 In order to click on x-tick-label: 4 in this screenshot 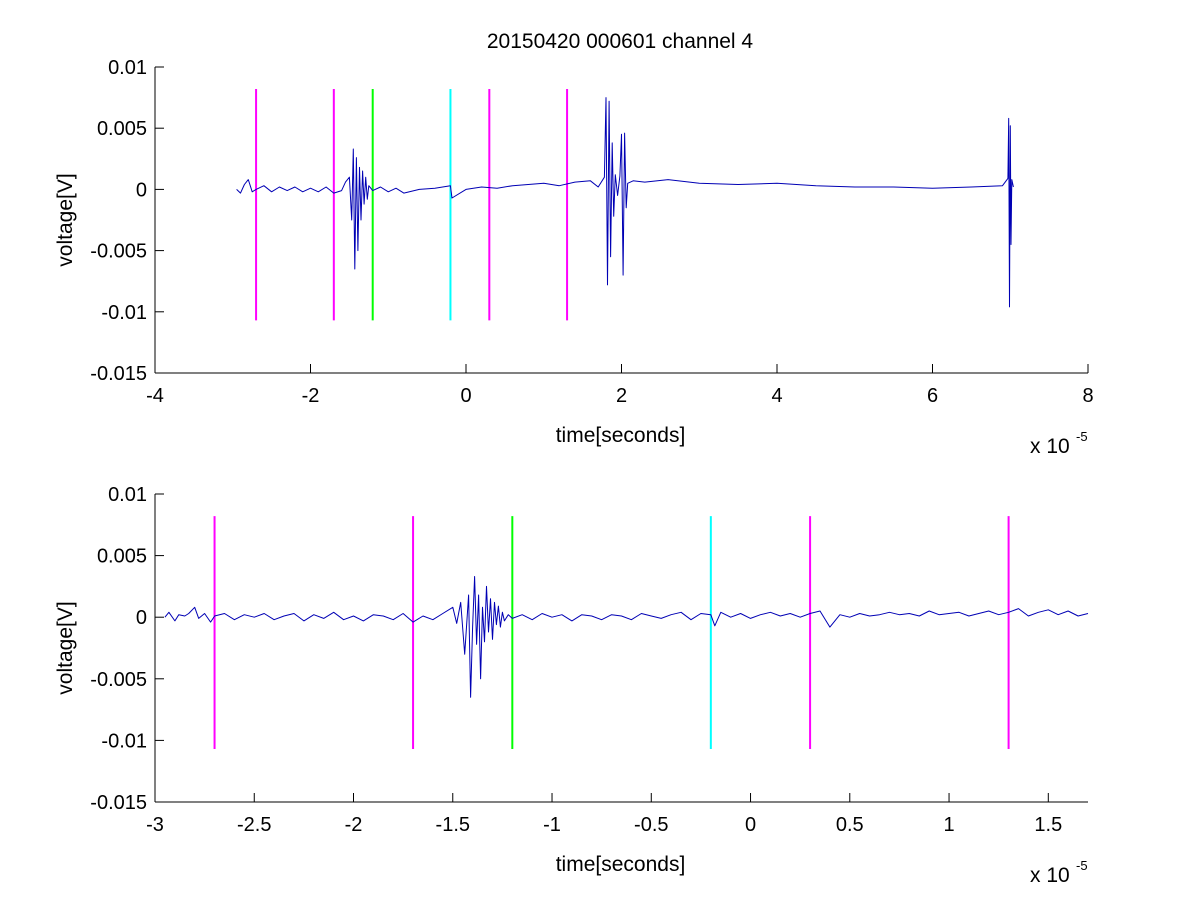, I will do `click(776, 396)`.